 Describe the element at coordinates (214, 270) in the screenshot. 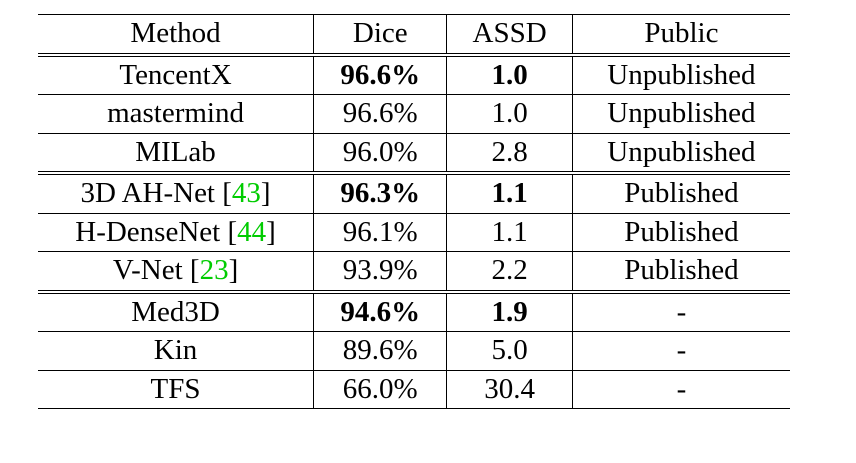

I see `citation-link: 23` at that location.